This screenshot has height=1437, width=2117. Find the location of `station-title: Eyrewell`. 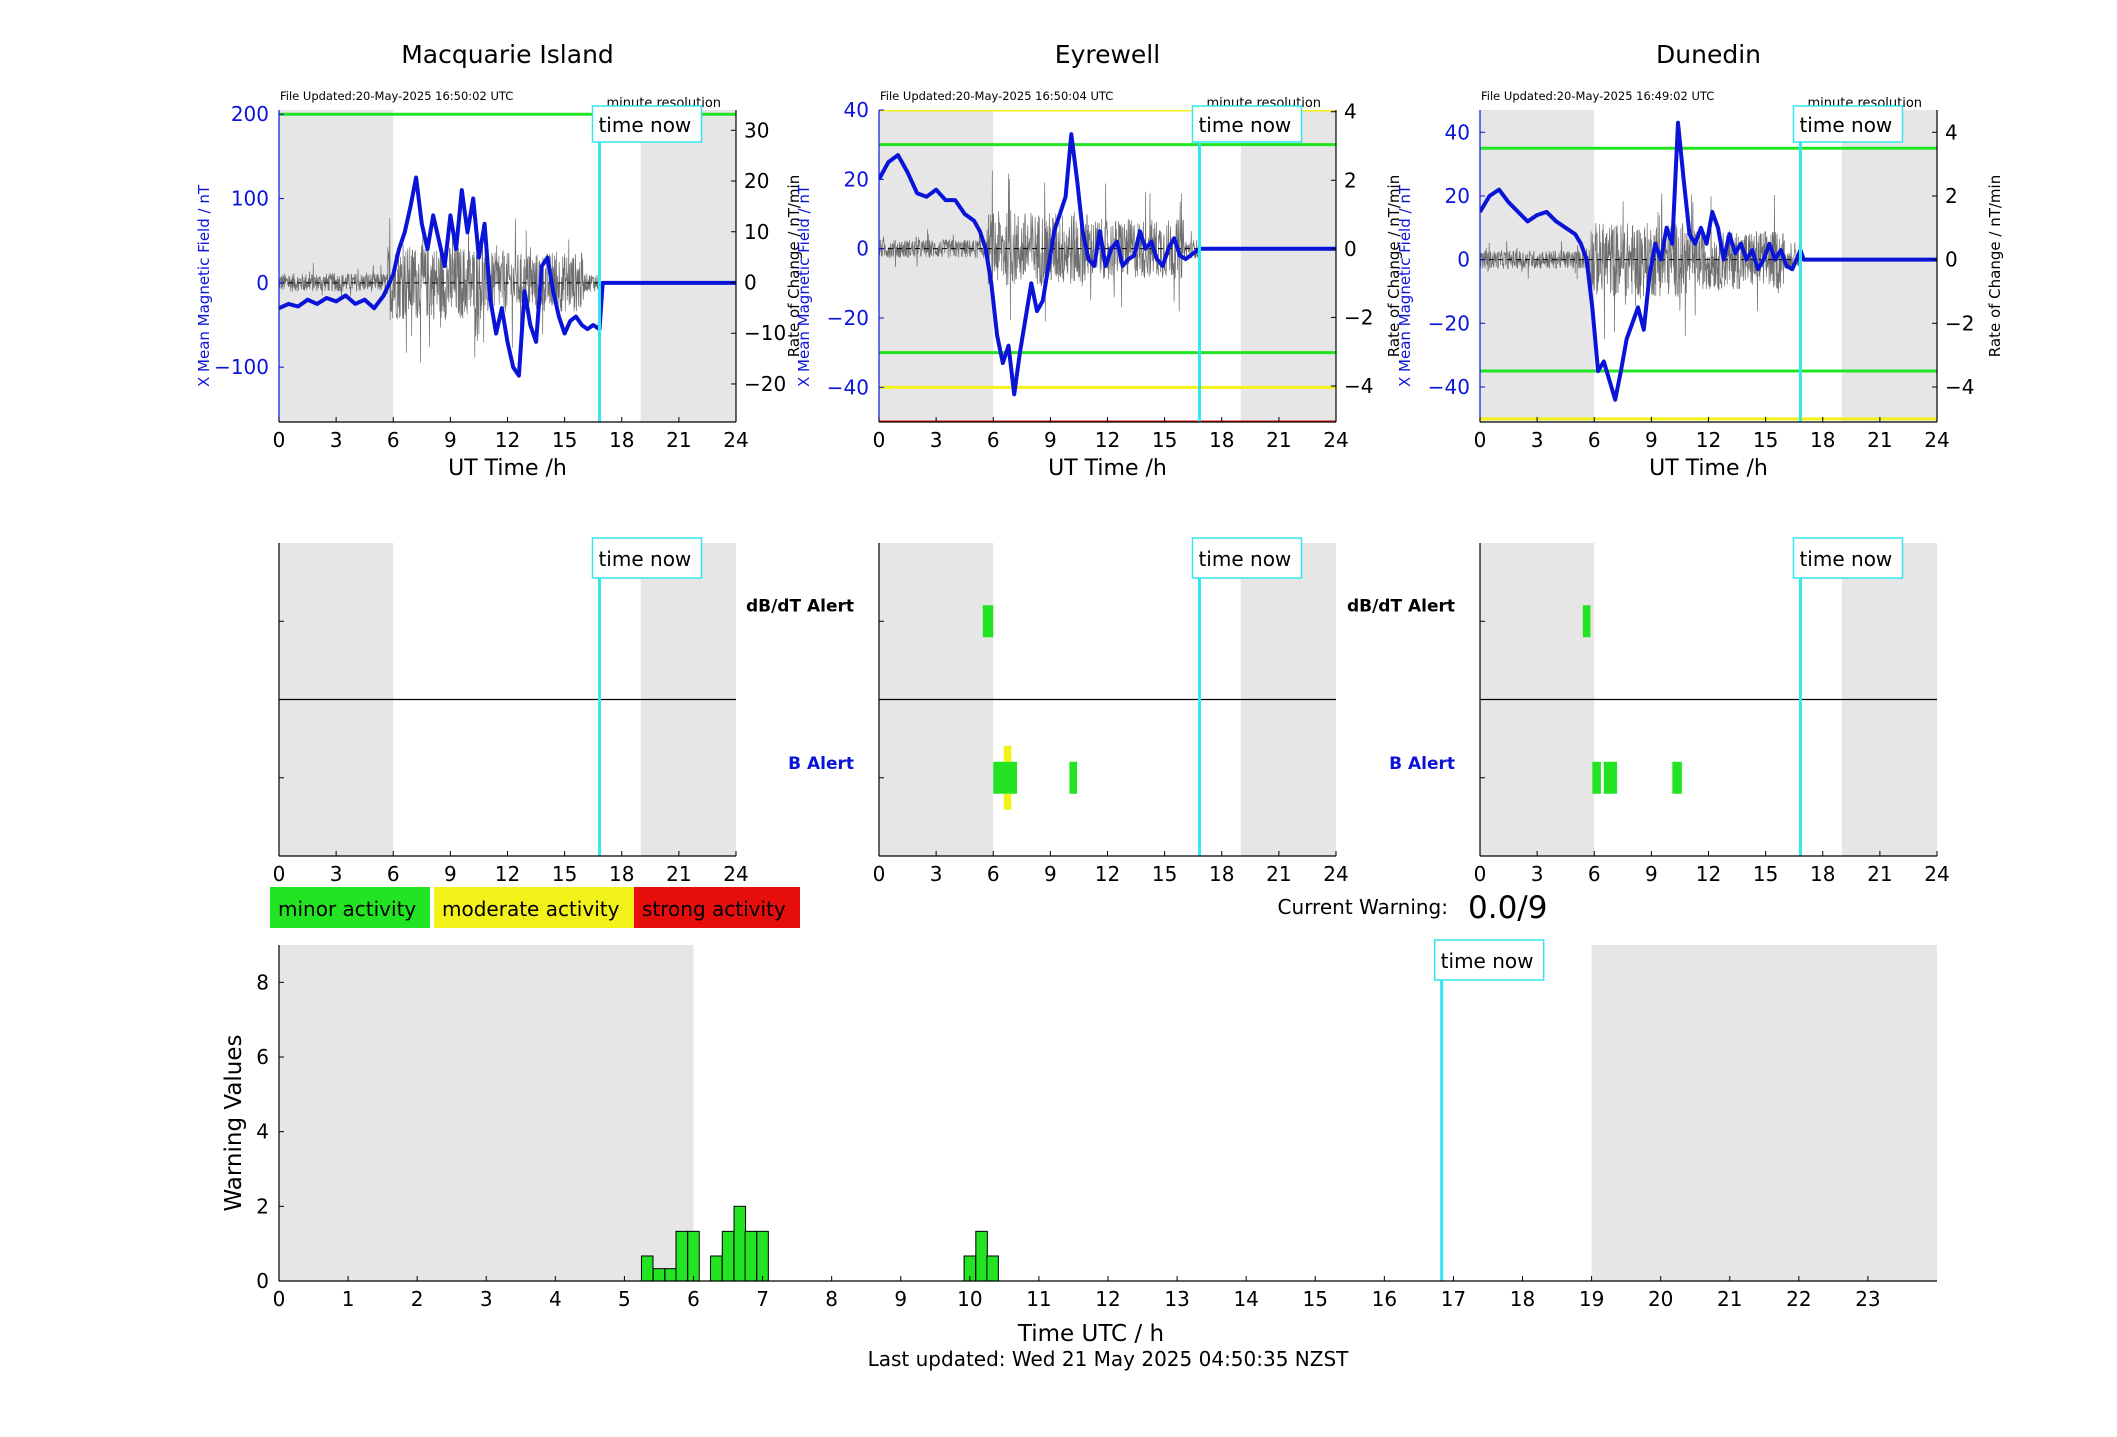

station-title: Eyrewell is located at coordinates (1107, 54).